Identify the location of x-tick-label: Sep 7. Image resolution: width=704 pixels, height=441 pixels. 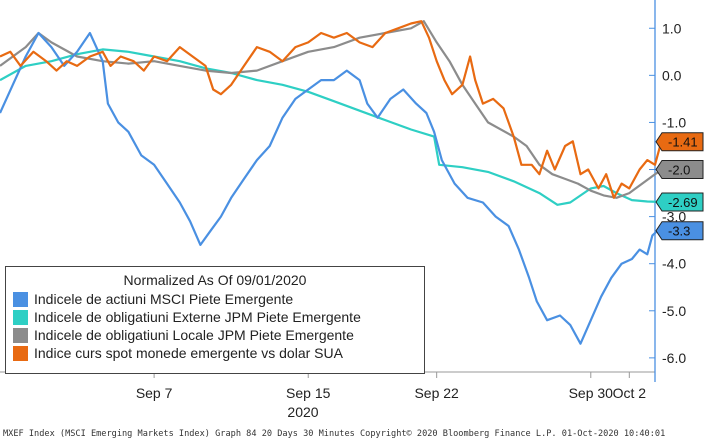
(154, 393).